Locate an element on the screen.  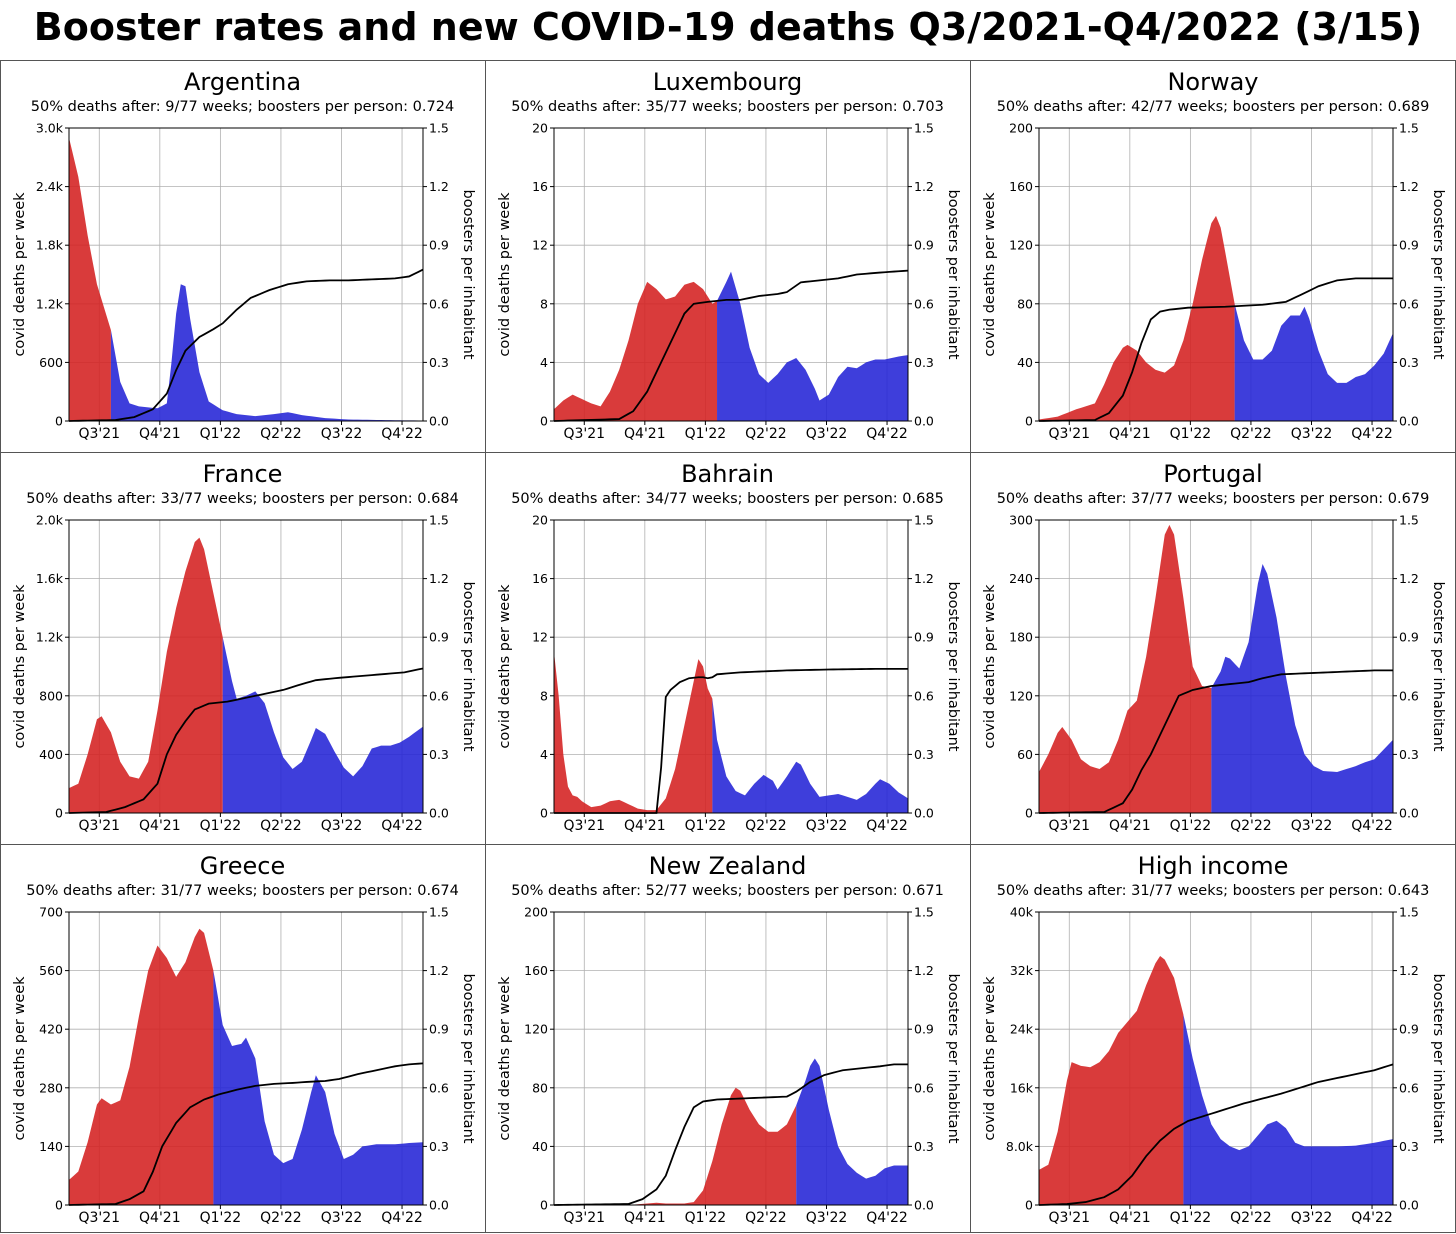
chart-title: Portugal is located at coordinates (1212, 474).